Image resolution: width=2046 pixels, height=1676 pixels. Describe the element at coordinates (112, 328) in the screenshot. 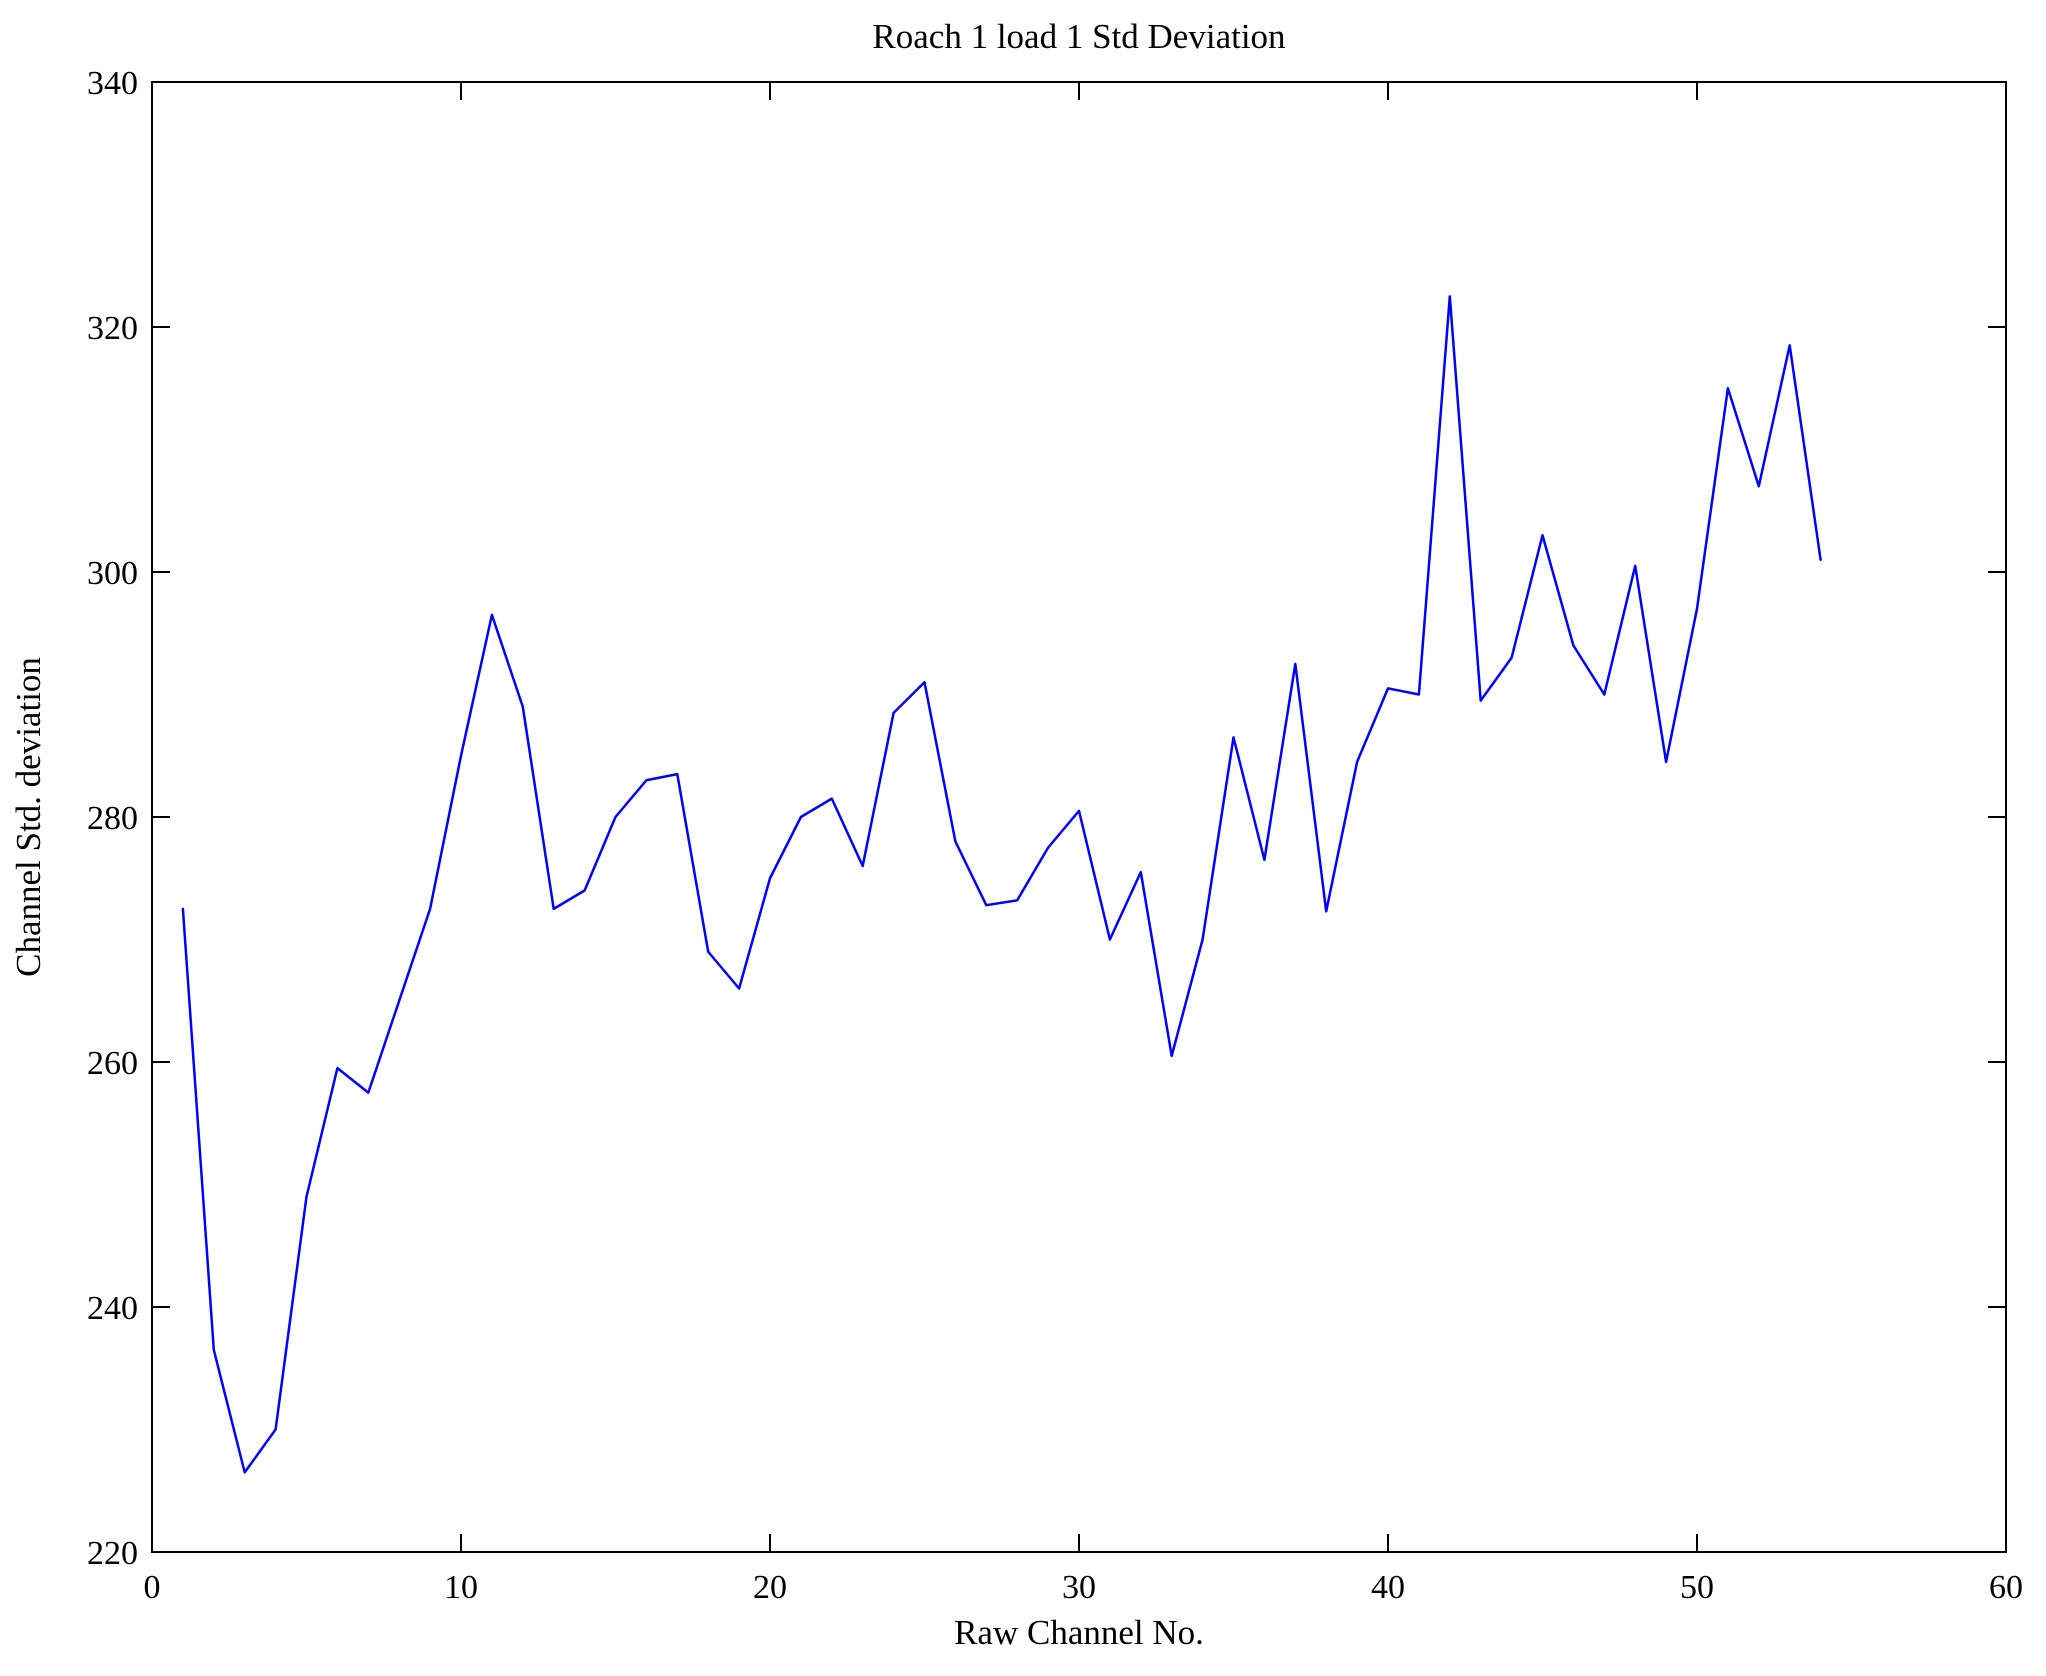

I see `y-tick-label: 320` at that location.